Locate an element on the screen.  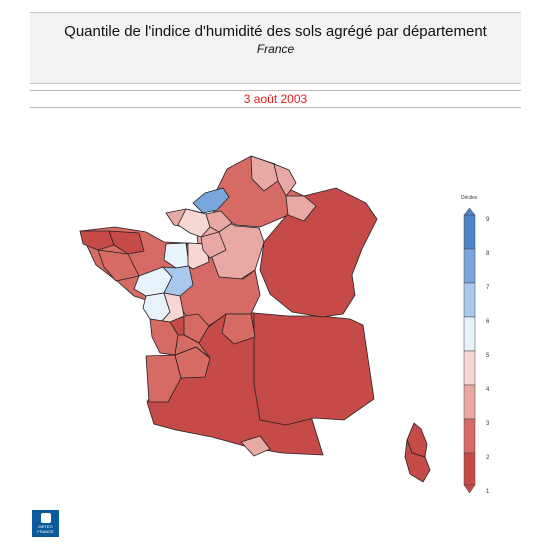
department-eure-et-loir is located at coordinates (213, 245).